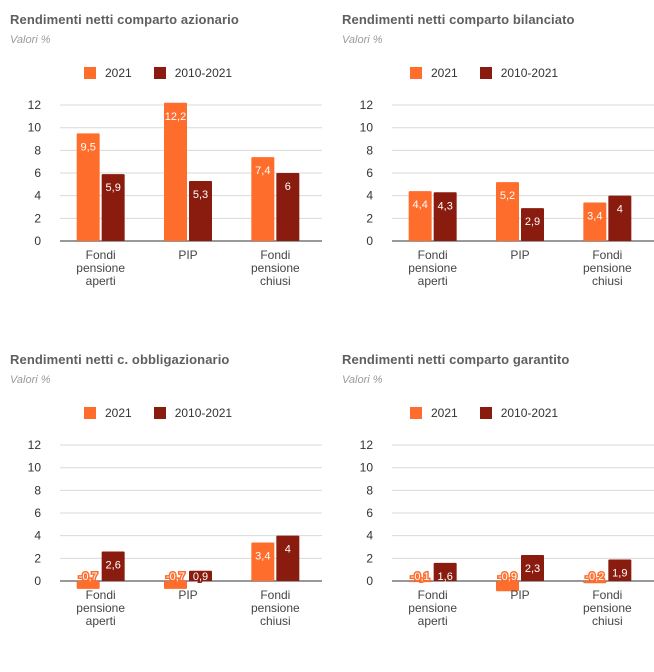 This screenshot has height=672, width=654. What do you see at coordinates (369, 490) in the screenshot?
I see `y-tick-label: 8` at bounding box center [369, 490].